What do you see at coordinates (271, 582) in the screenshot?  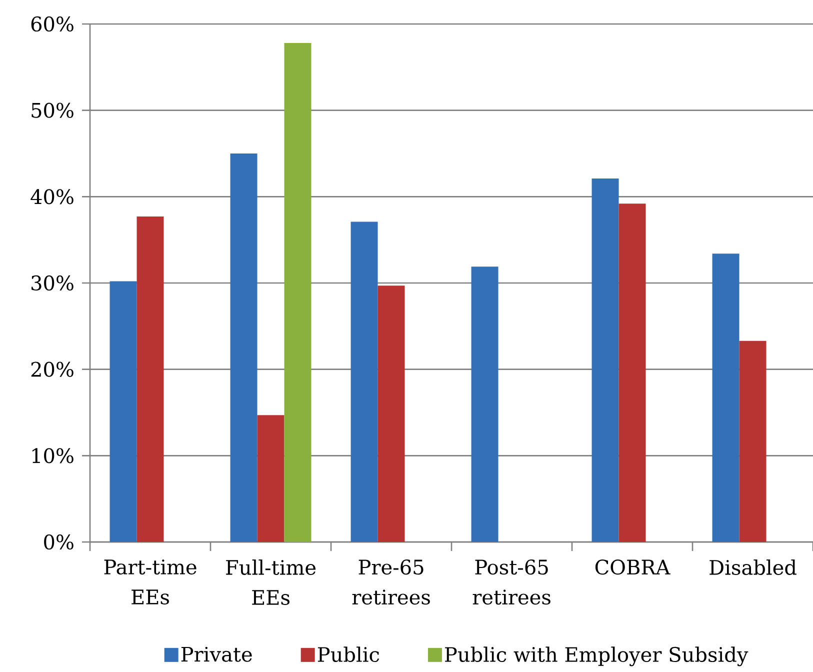 I see `x-tick-label: Full-time EEs` at bounding box center [271, 582].